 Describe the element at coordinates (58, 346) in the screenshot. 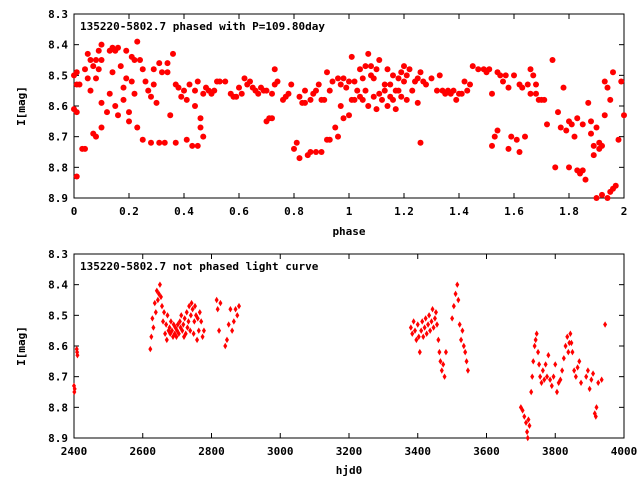

I see `y-tick-label: 8.6` at that location.